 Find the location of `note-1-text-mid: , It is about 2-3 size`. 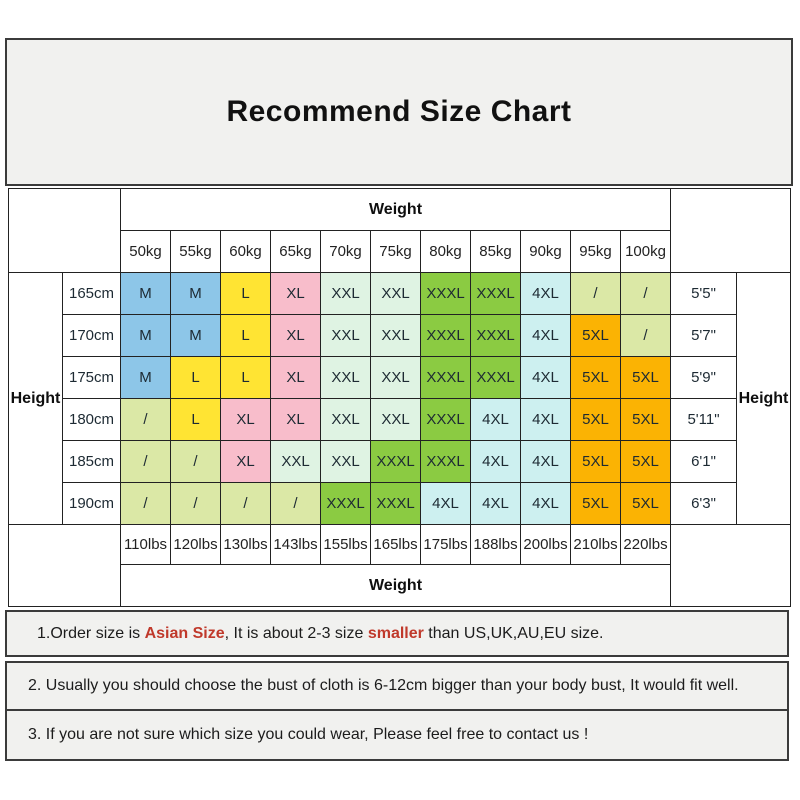

note-1-text-mid: , It is about 2-3 size is located at coordinates (296, 633).